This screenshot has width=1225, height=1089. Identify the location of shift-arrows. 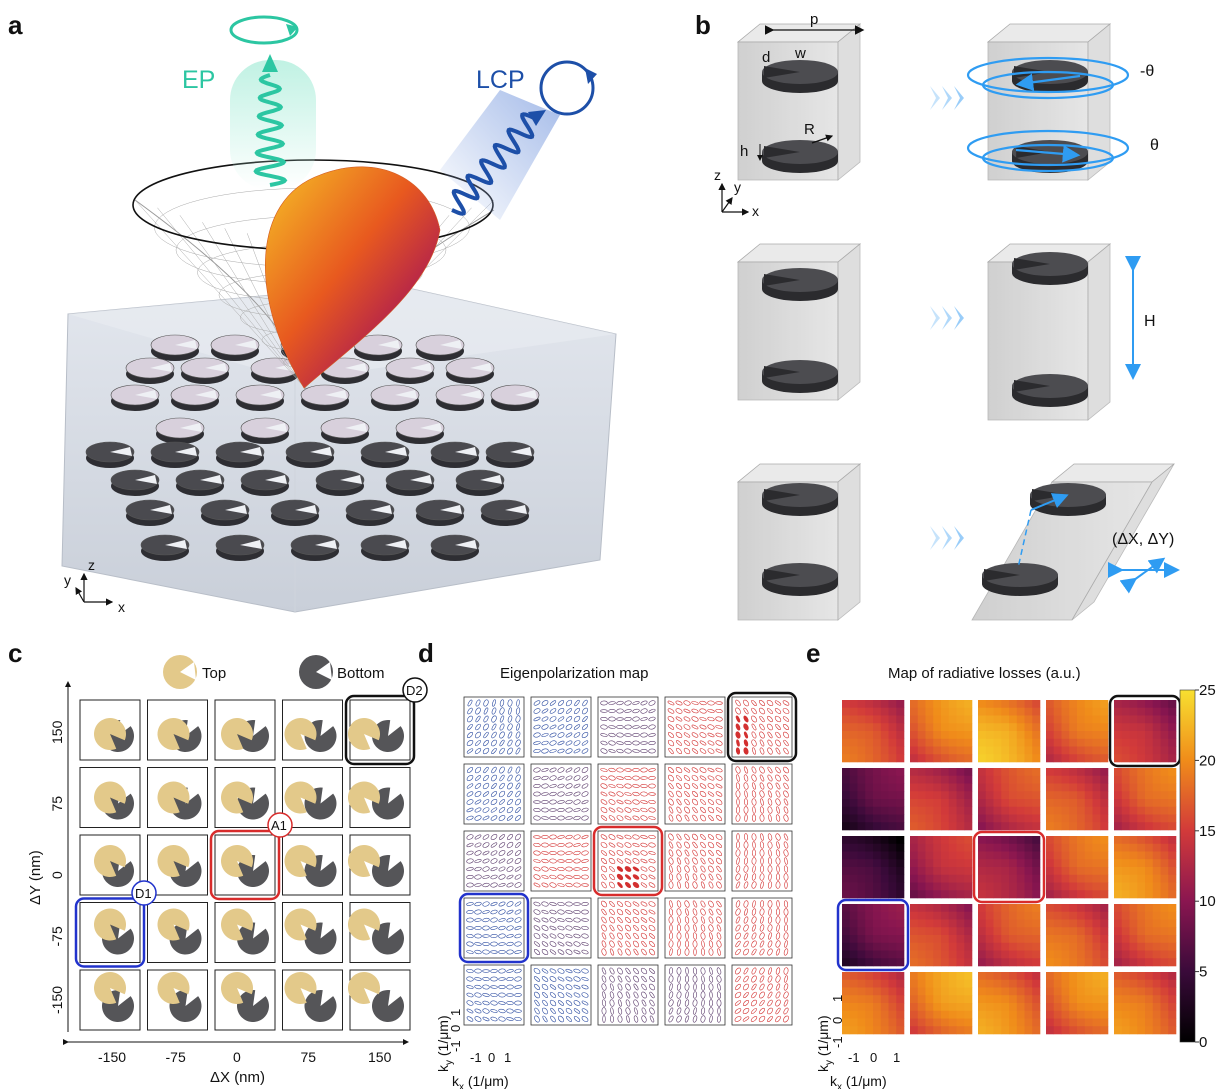
(1144, 575).